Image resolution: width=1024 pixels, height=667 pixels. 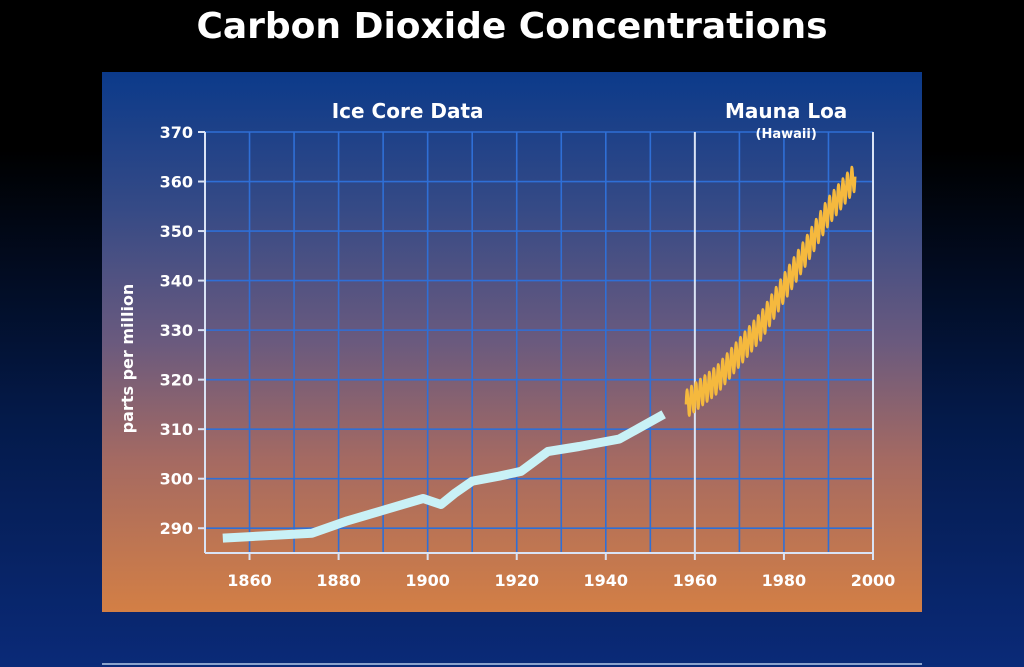 I want to click on ice-core-series-line, so click(x=444, y=476).